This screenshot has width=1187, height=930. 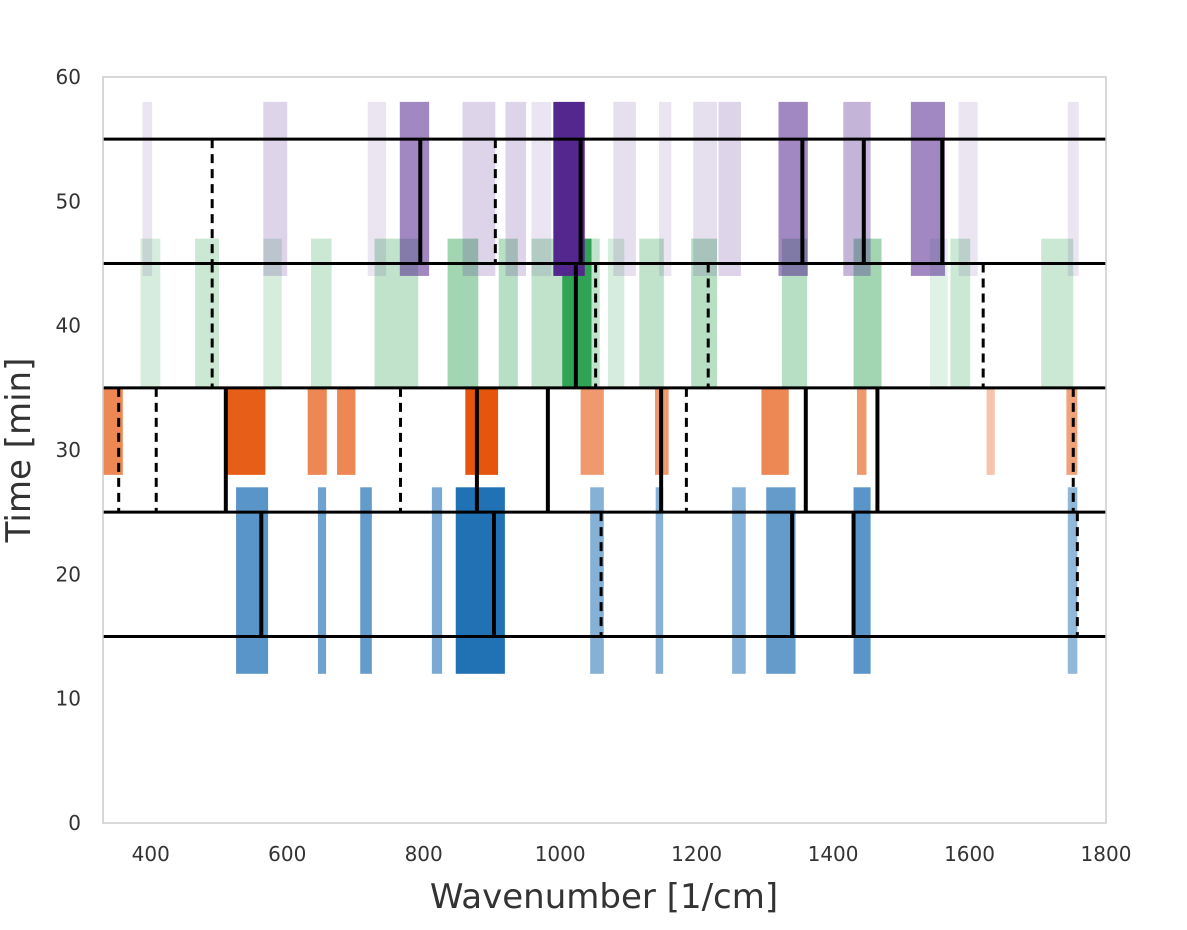 I want to click on x-tick-label: 1000, so click(x=560, y=854).